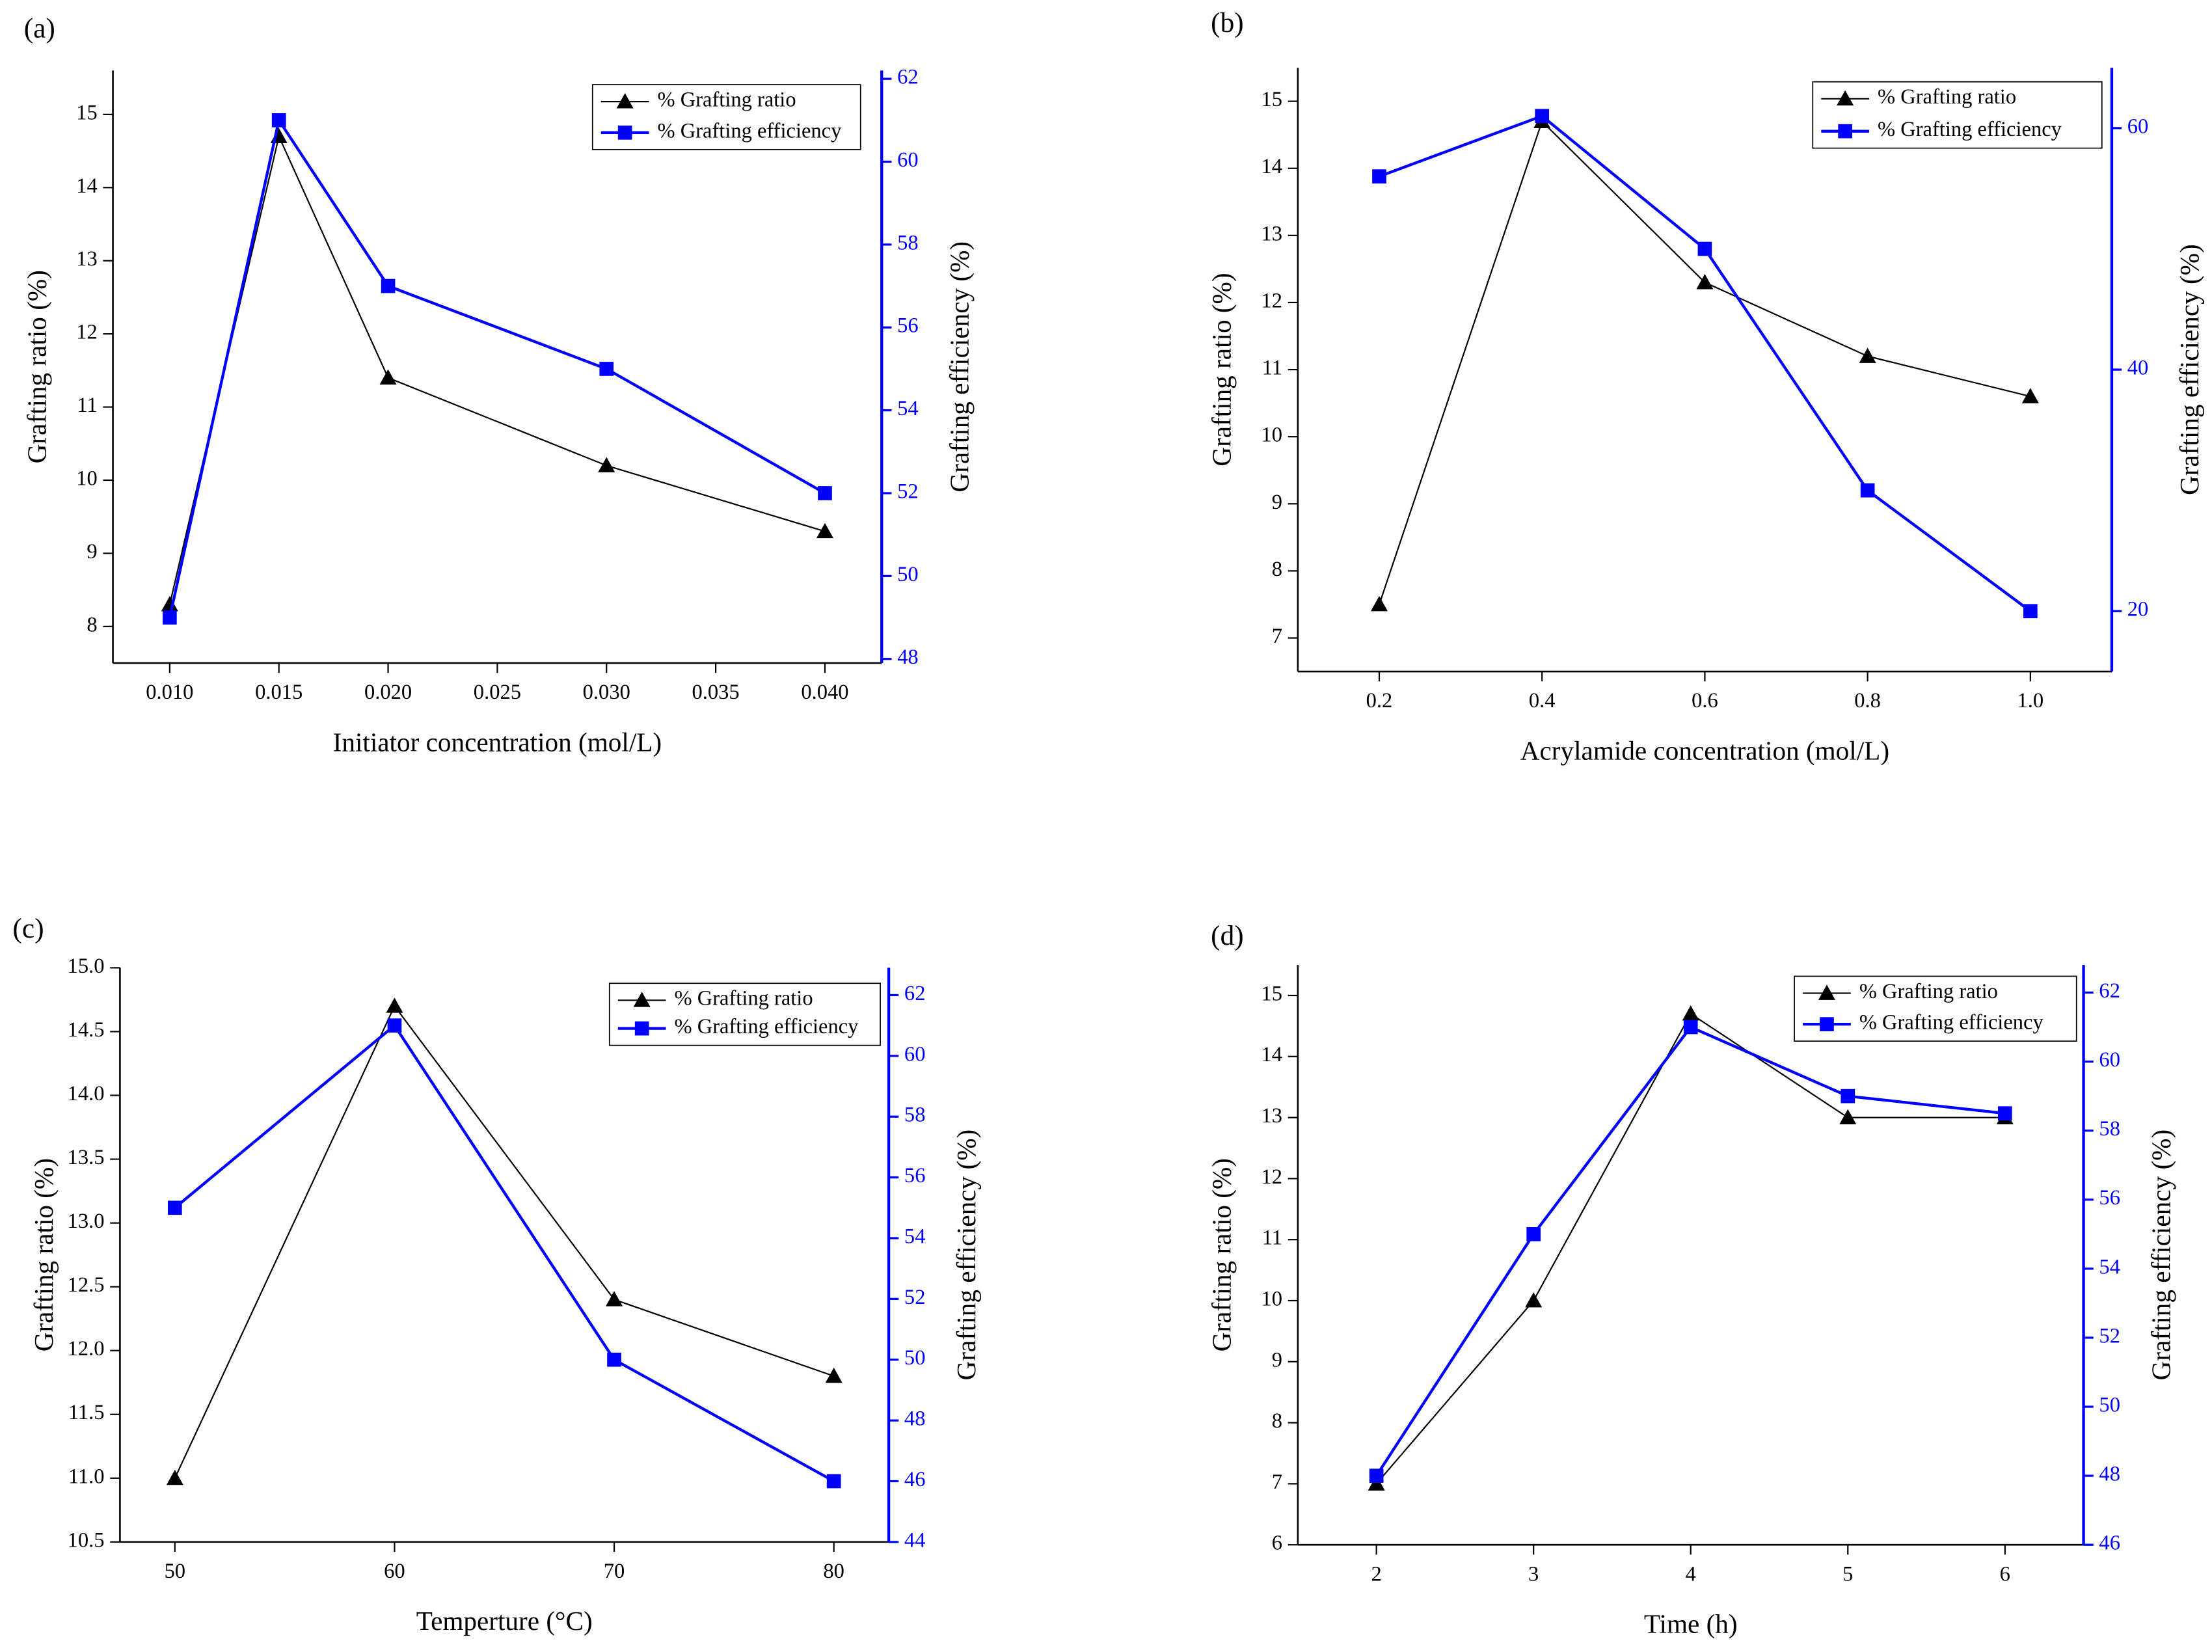 This screenshot has width=2212, height=1652. Describe the element at coordinates (1222, 1254) in the screenshot. I see `y-axis-title: Grafting ratio (%)` at that location.